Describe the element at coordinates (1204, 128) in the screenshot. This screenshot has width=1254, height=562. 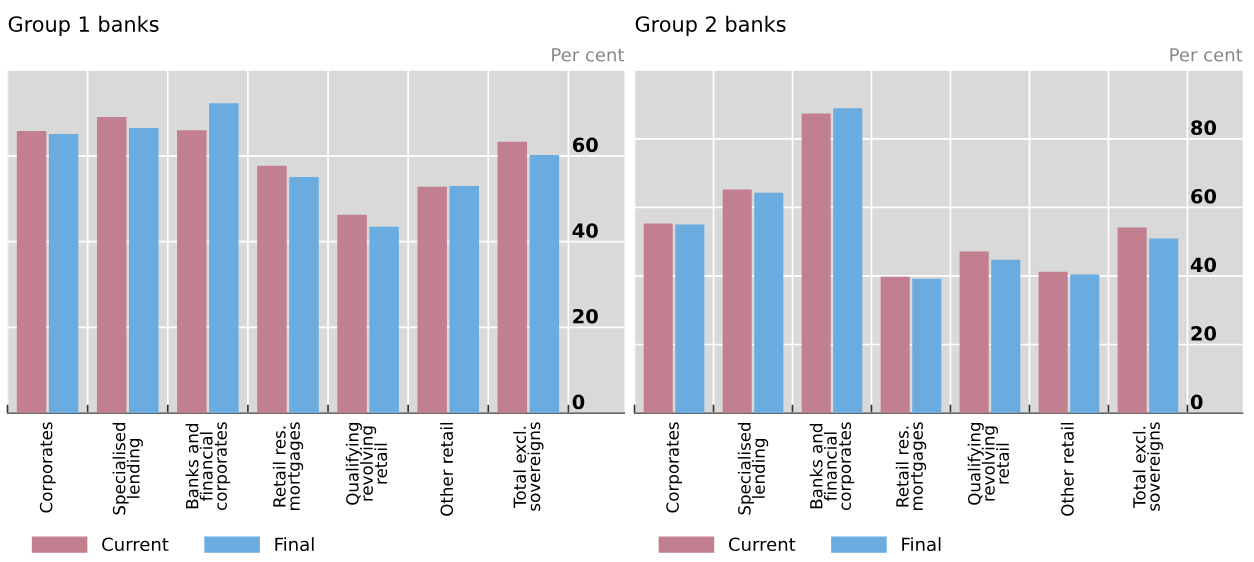
I see `y-tick-label: 80` at that location.